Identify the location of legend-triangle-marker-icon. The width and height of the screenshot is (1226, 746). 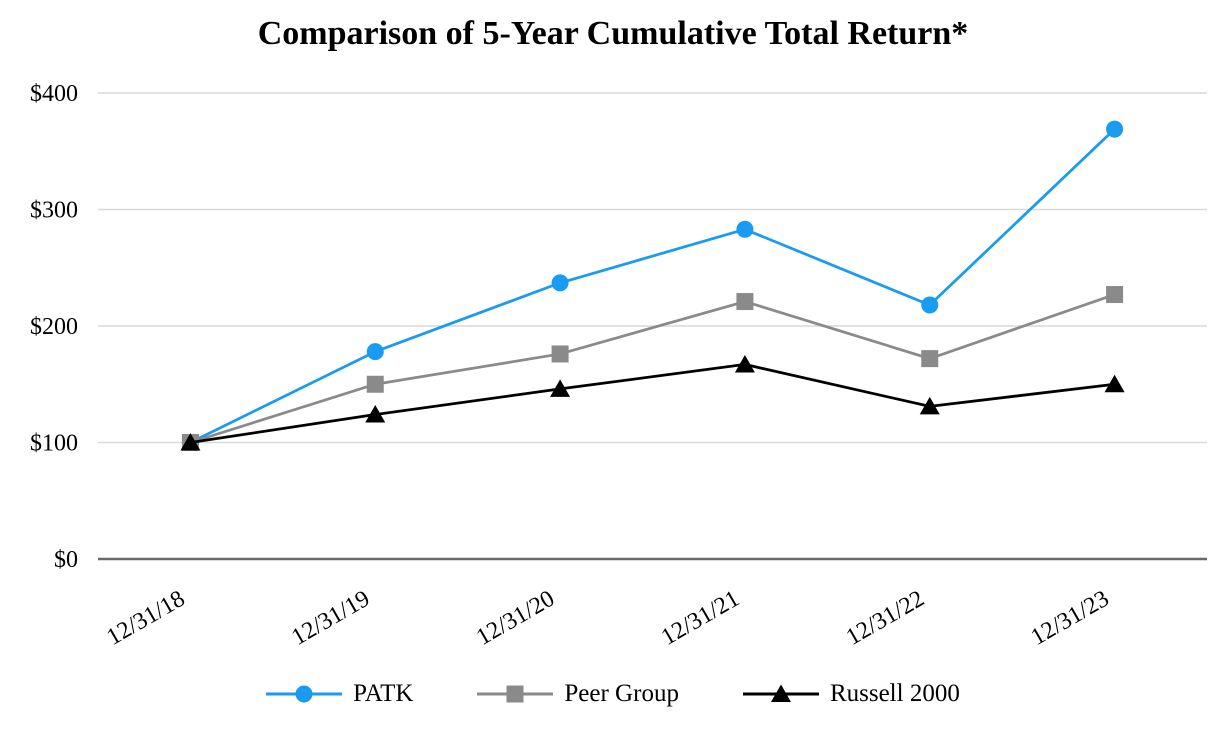
(780, 693).